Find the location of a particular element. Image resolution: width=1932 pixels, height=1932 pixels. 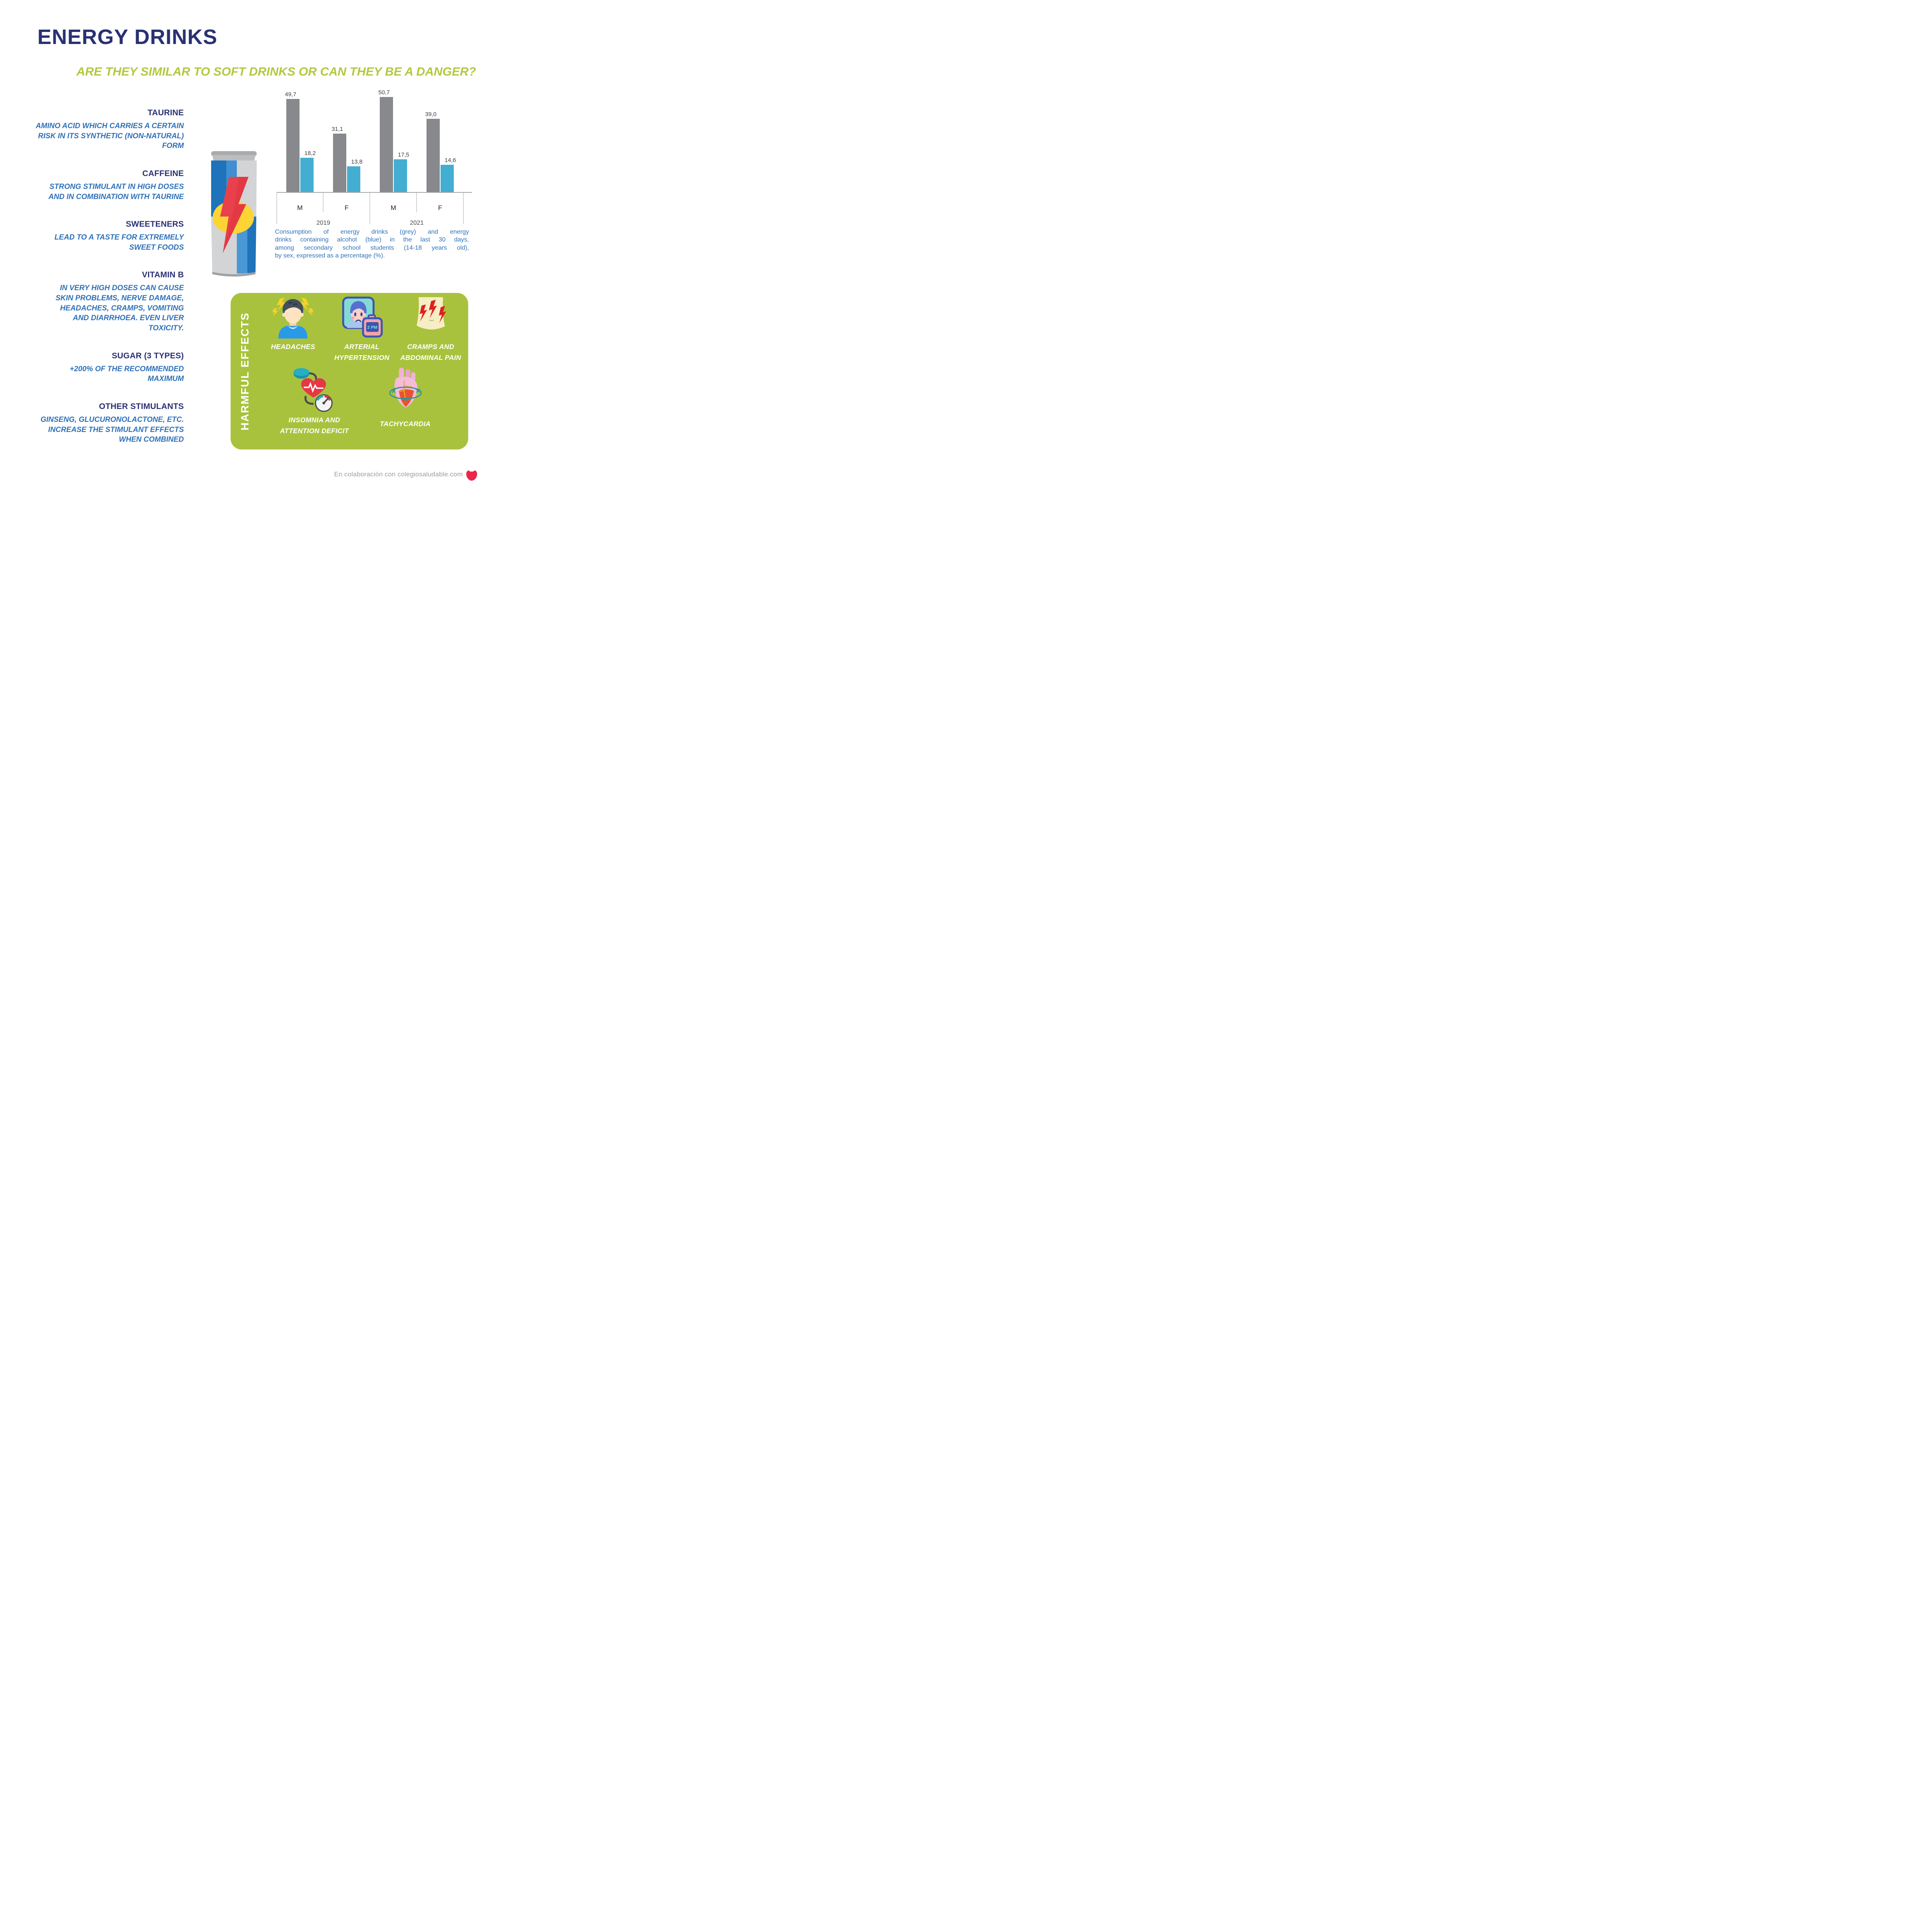

bar-with-label: 50,7 is located at coordinates (385, 140).